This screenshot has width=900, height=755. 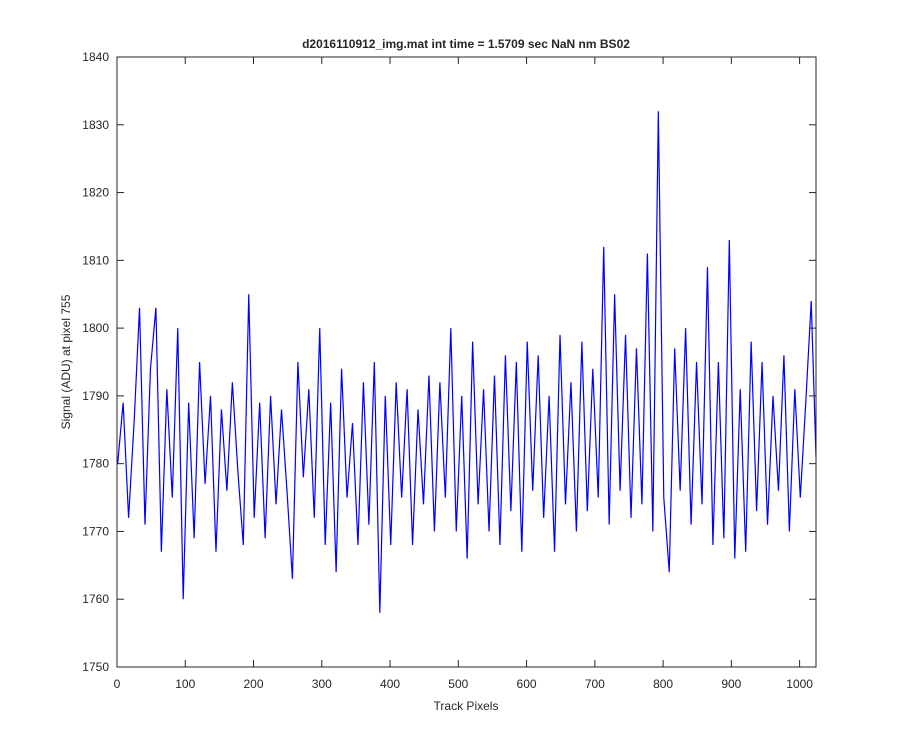 What do you see at coordinates (458, 684) in the screenshot?
I see `x-tick-label: 500` at bounding box center [458, 684].